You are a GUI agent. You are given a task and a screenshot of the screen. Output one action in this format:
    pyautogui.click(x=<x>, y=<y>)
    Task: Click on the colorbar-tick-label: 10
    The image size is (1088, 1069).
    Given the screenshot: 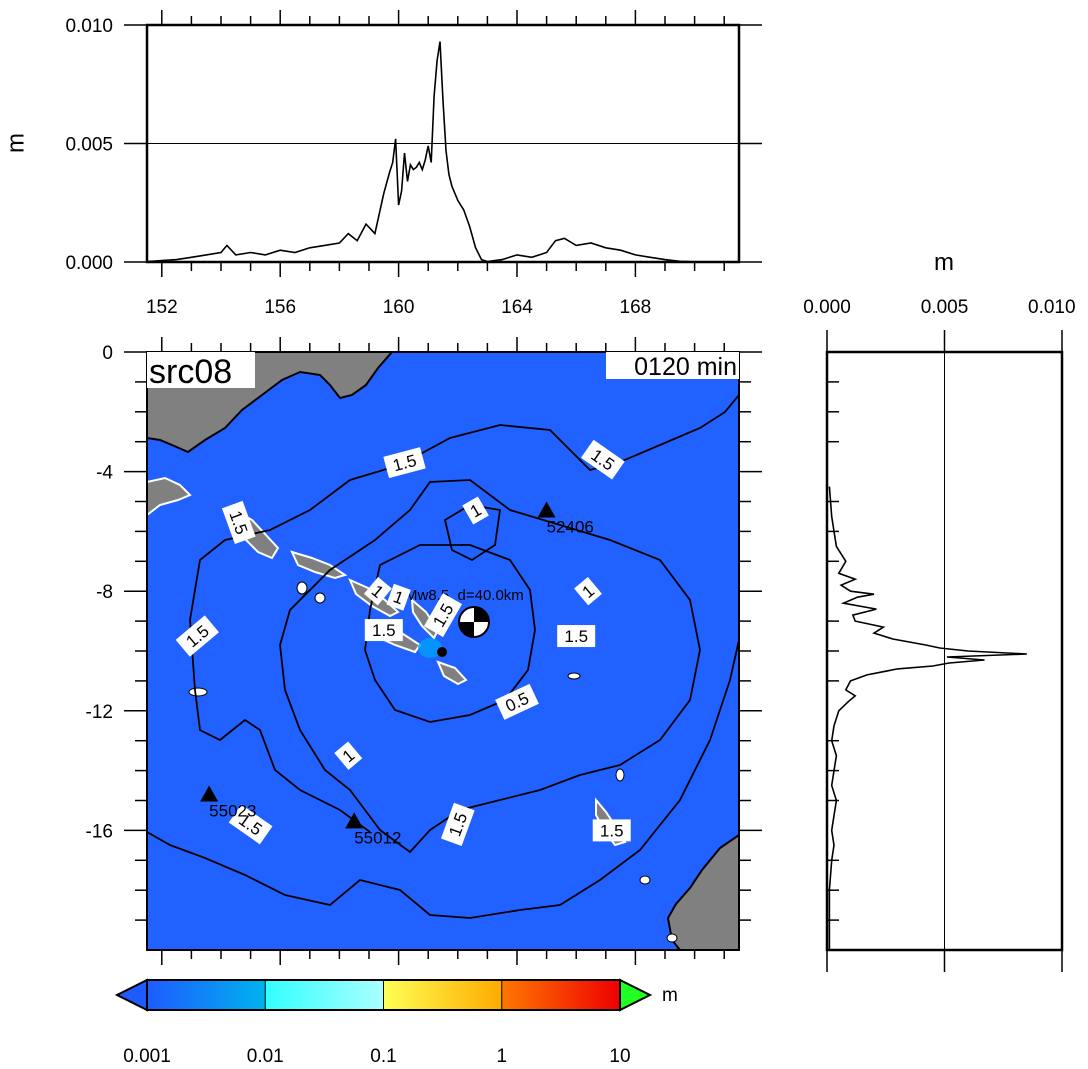 What is the action you would take?
    pyautogui.click(x=619, y=1056)
    